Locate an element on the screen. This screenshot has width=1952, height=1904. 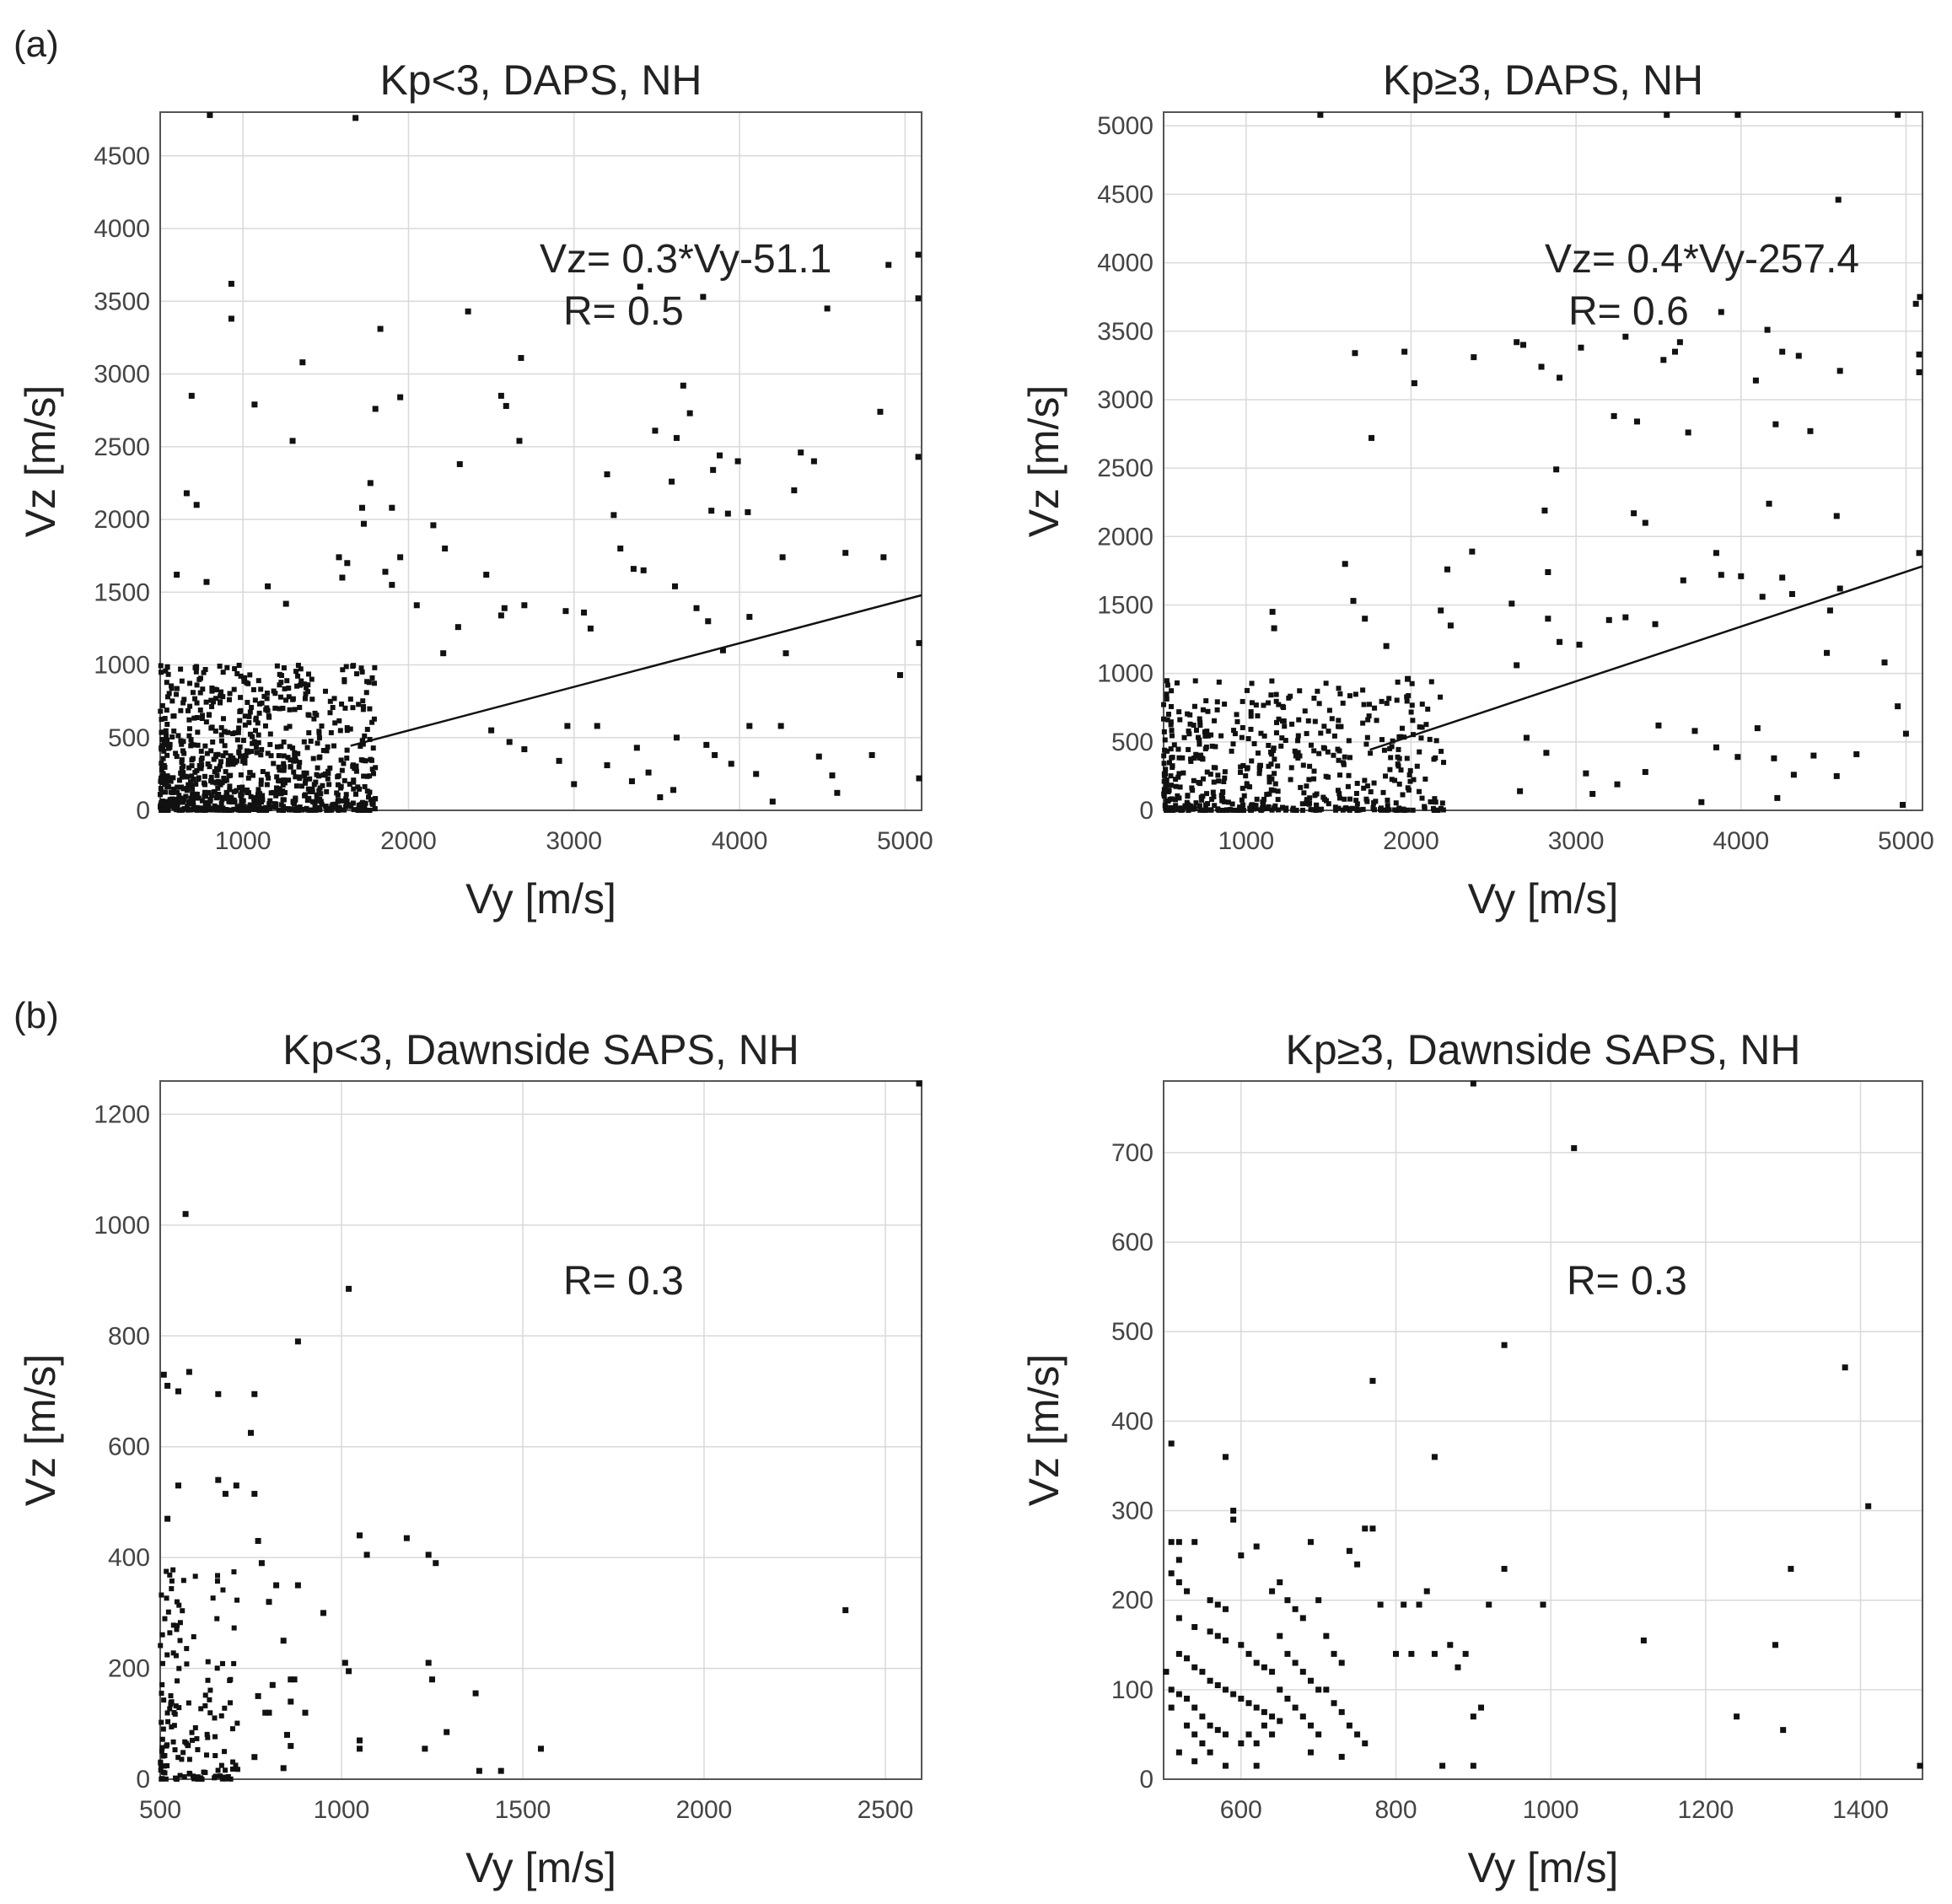
y-tick-label: 1200 is located at coordinates (122, 1114).